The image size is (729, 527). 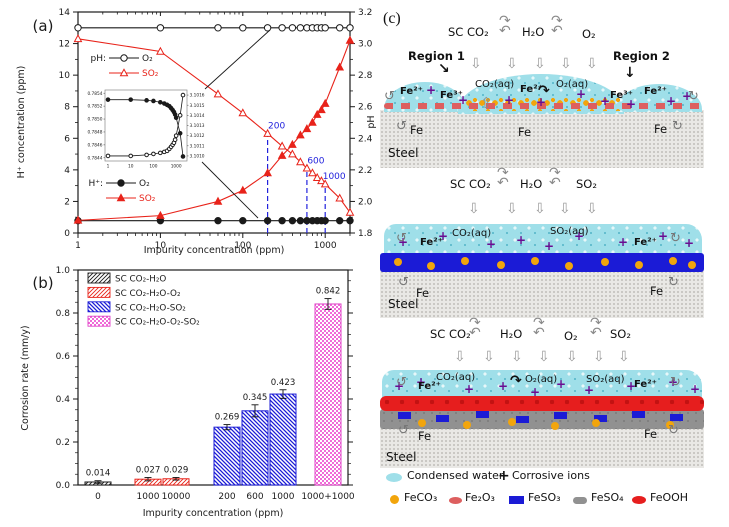 I want to click on svg-text: 1, so click(x=108, y=167).